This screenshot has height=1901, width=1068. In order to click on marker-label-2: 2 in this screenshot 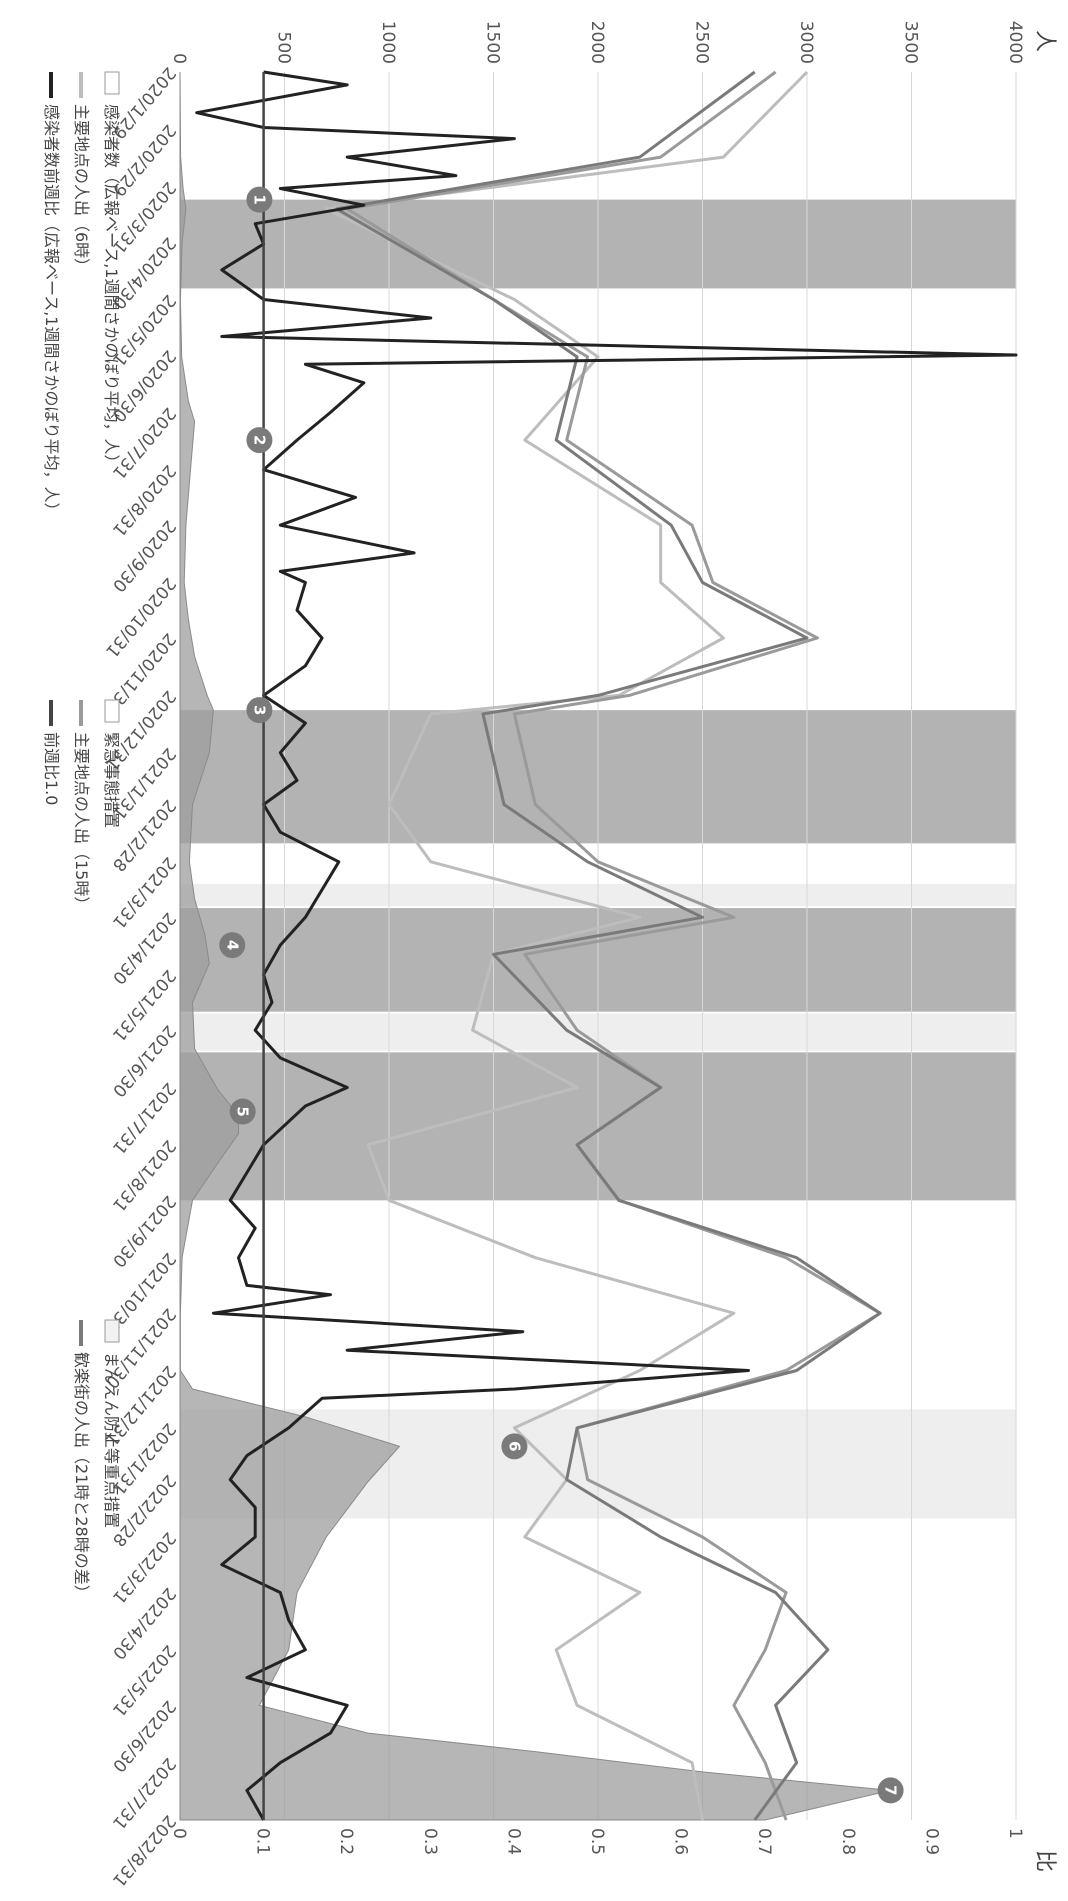, I will do `click(259, 440)`.